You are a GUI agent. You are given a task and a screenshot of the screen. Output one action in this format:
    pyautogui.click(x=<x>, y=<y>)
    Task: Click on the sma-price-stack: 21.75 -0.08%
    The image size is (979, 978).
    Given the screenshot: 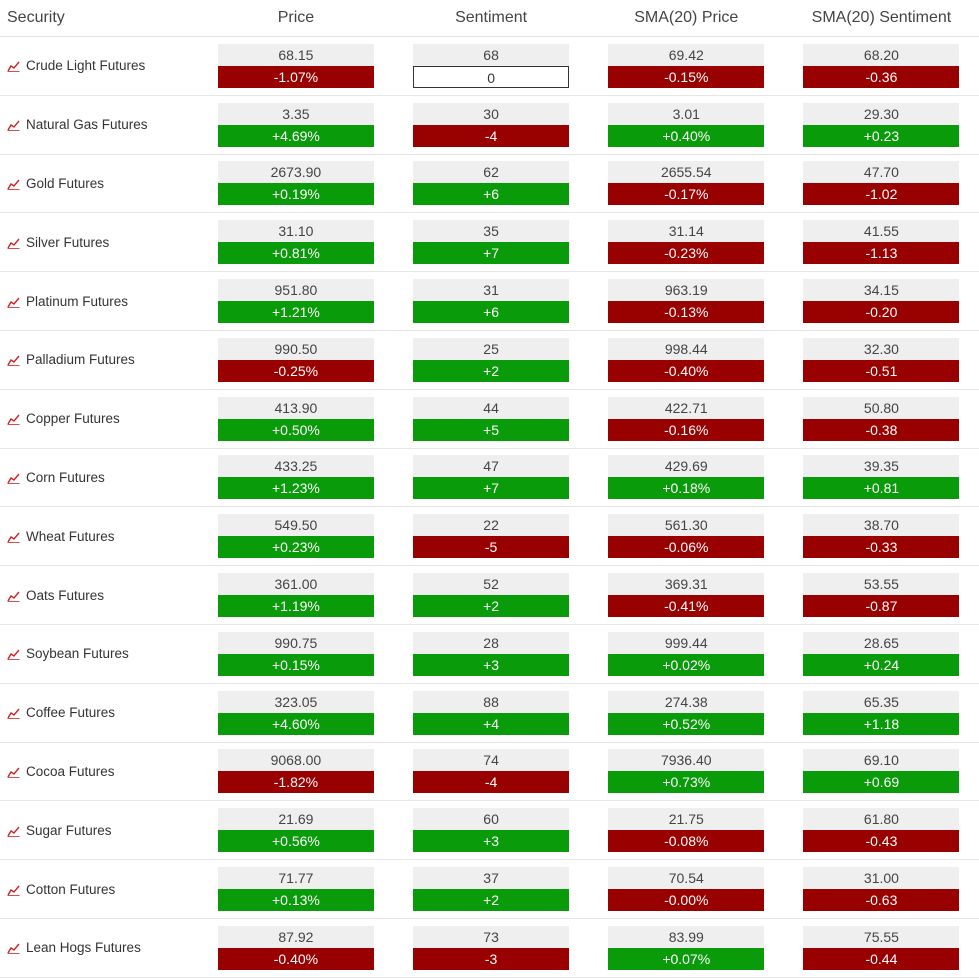 What is the action you would take?
    pyautogui.click(x=686, y=830)
    